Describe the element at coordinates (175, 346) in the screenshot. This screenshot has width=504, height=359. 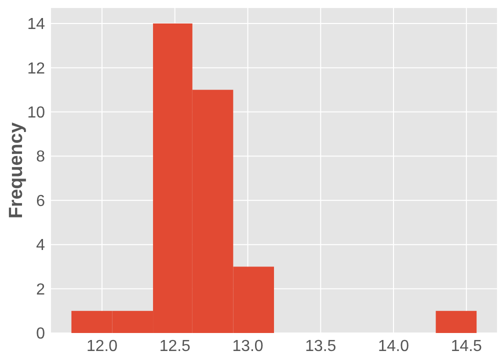
I see `x-tick-label: 12.5` at that location.